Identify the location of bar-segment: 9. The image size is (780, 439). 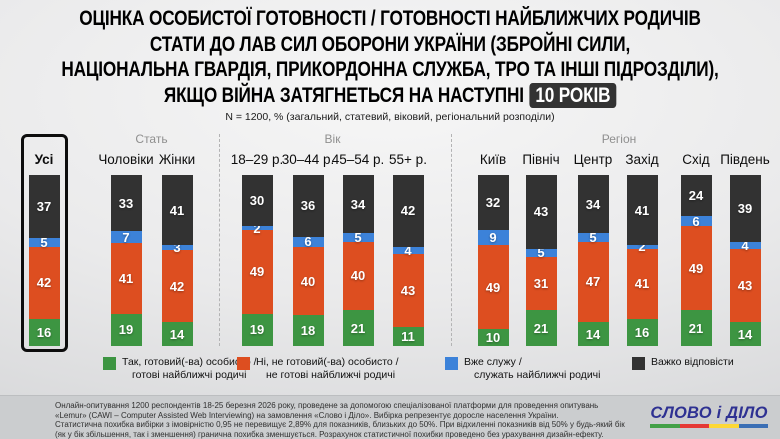
(493, 237).